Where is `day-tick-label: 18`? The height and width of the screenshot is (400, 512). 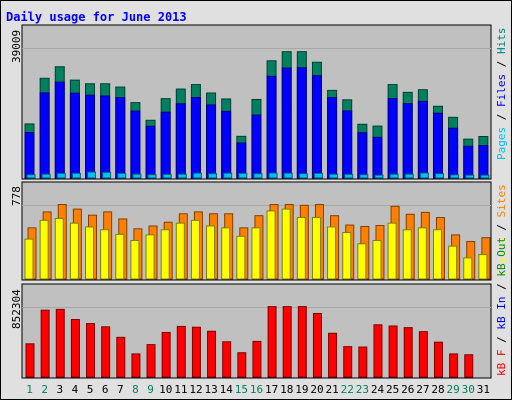
day-tick-label: 18 is located at coordinates (287, 389).